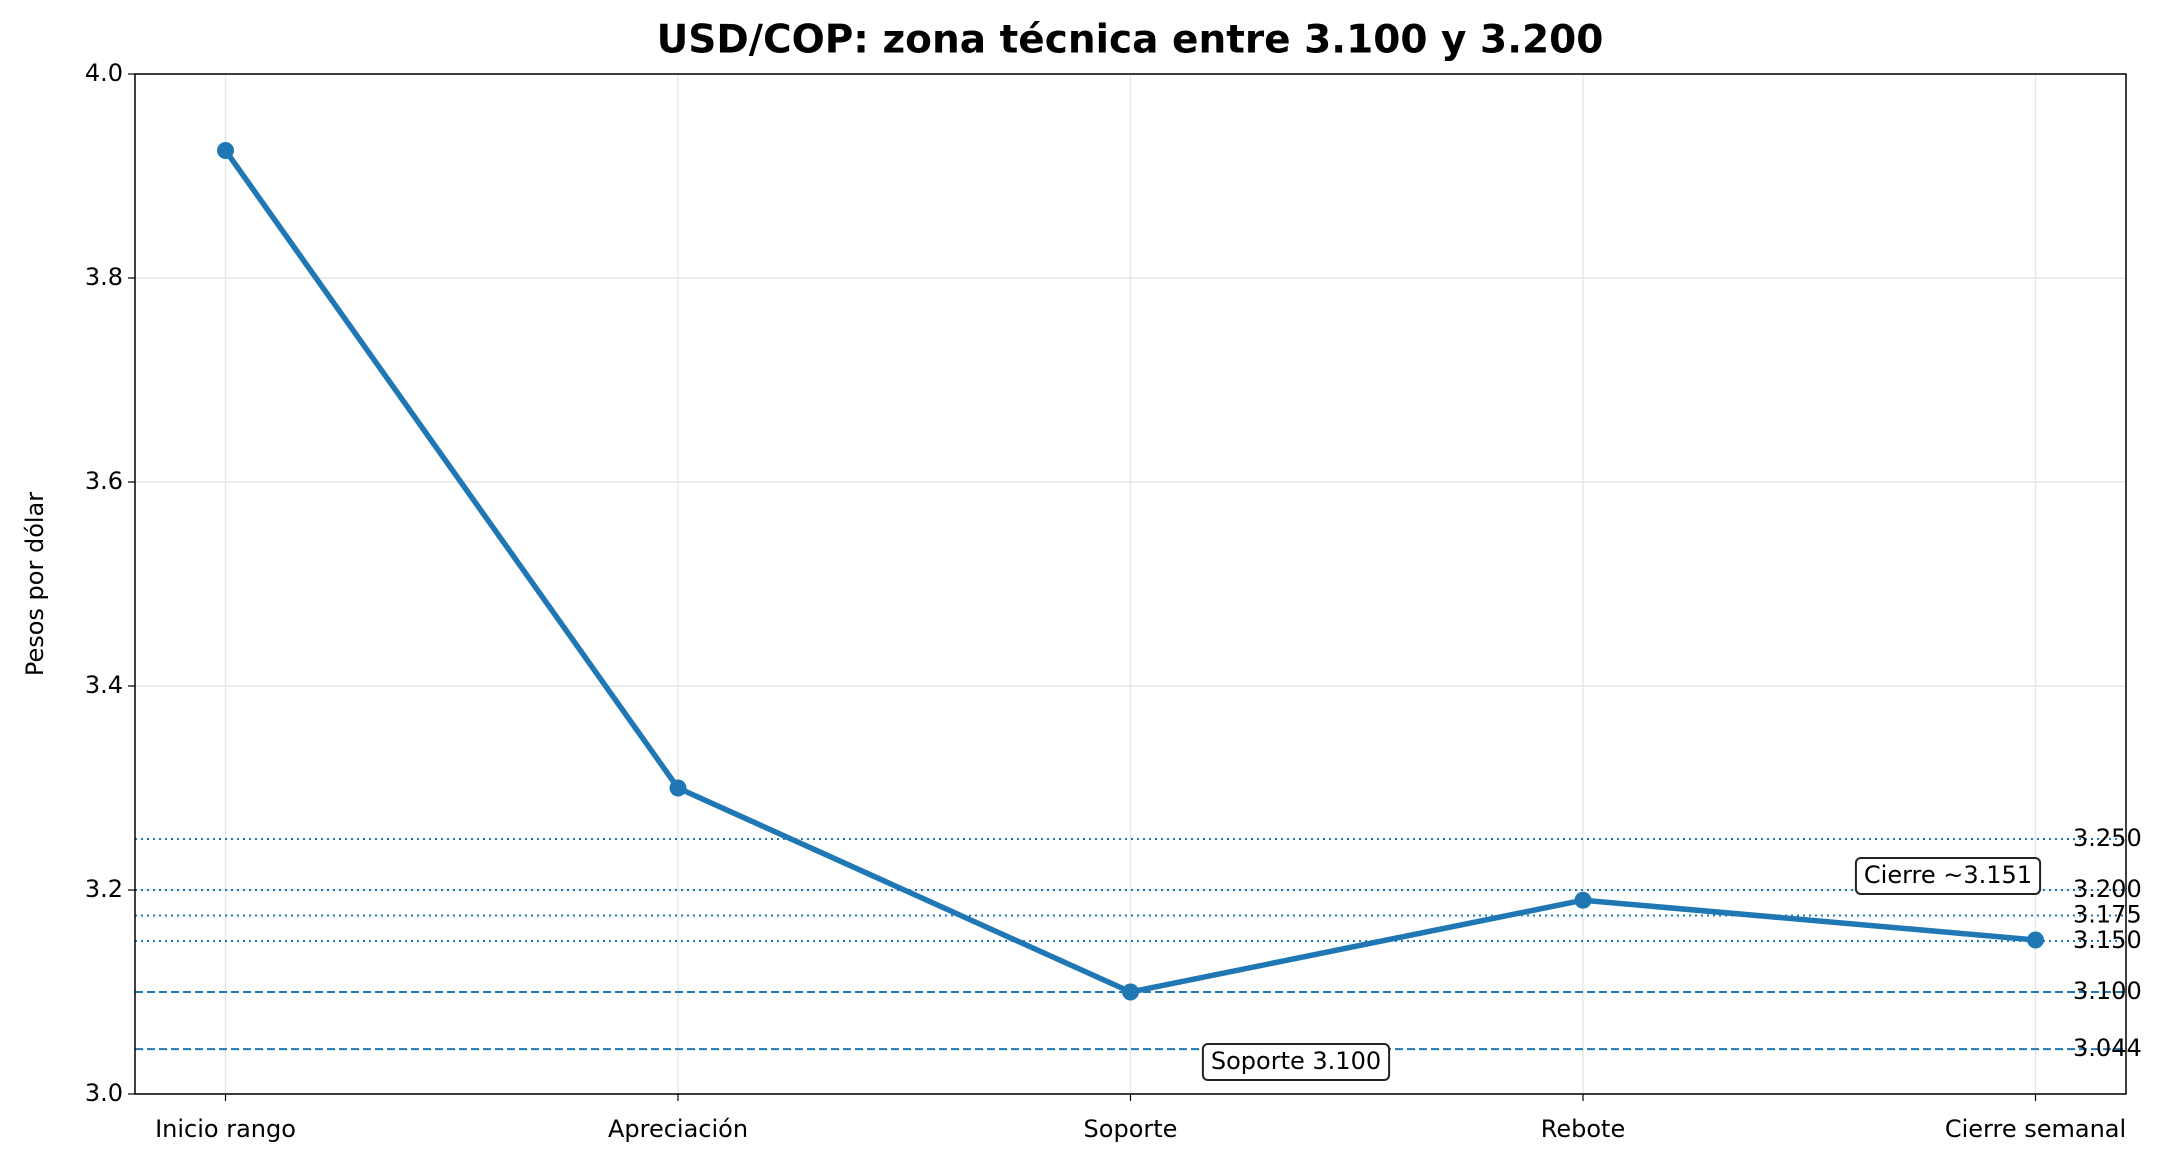  I want to click on y-tick-label: 3.6, so click(104, 481).